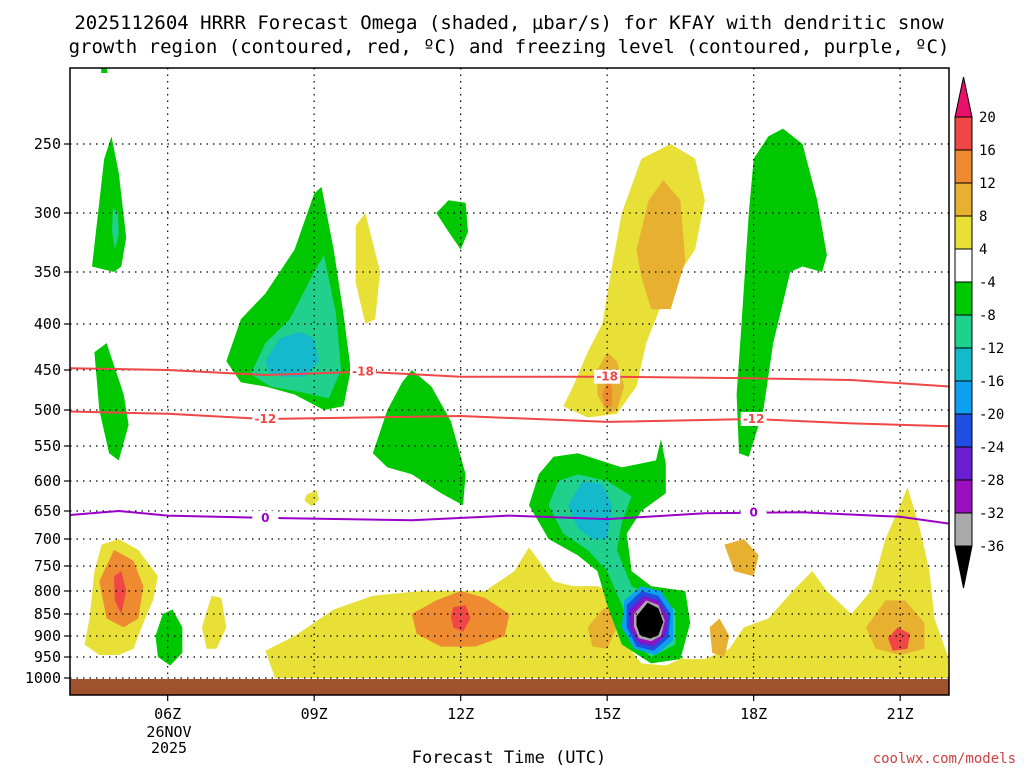  I want to click on y-tick-label-800: 800, so click(47, 591).